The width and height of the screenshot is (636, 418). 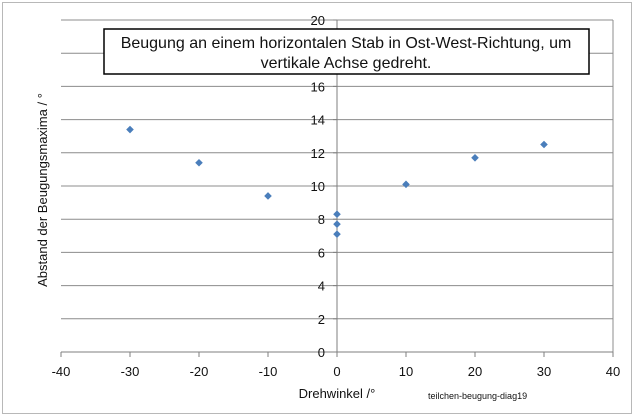 What do you see at coordinates (337, 393) in the screenshot?
I see `x-axis-title: Drehwinkel /°` at bounding box center [337, 393].